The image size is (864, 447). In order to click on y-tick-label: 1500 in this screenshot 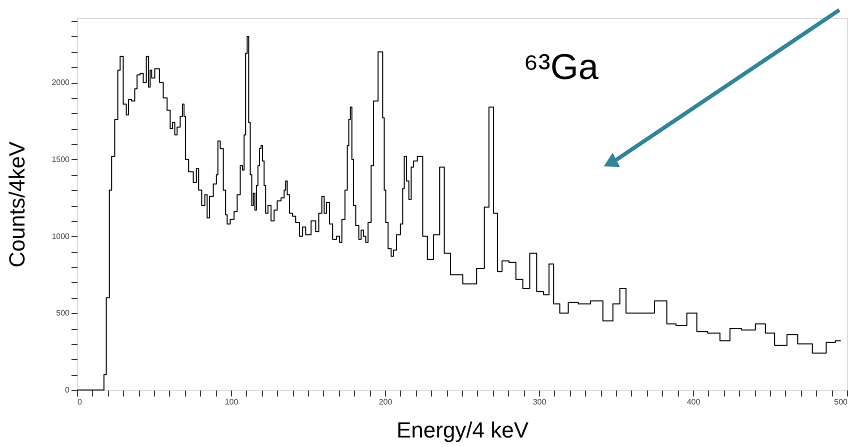, I will do `click(61, 159)`.